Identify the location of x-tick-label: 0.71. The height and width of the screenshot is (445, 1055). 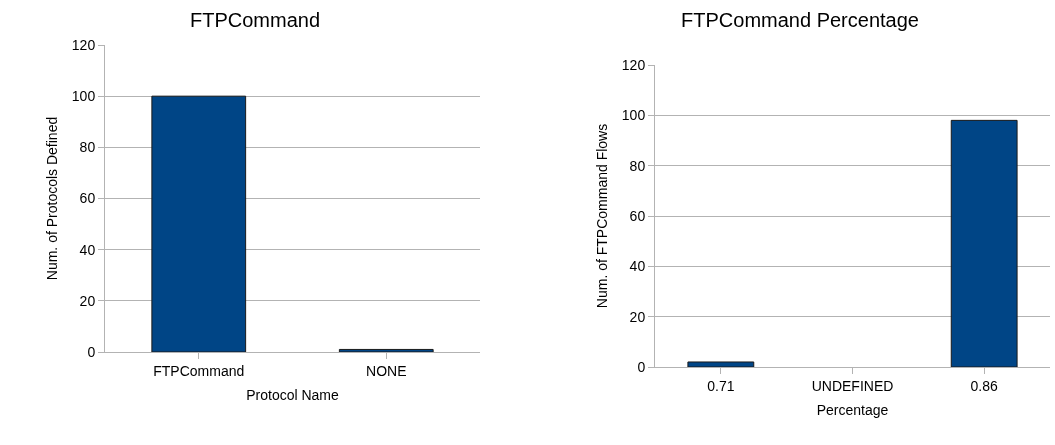
(721, 385).